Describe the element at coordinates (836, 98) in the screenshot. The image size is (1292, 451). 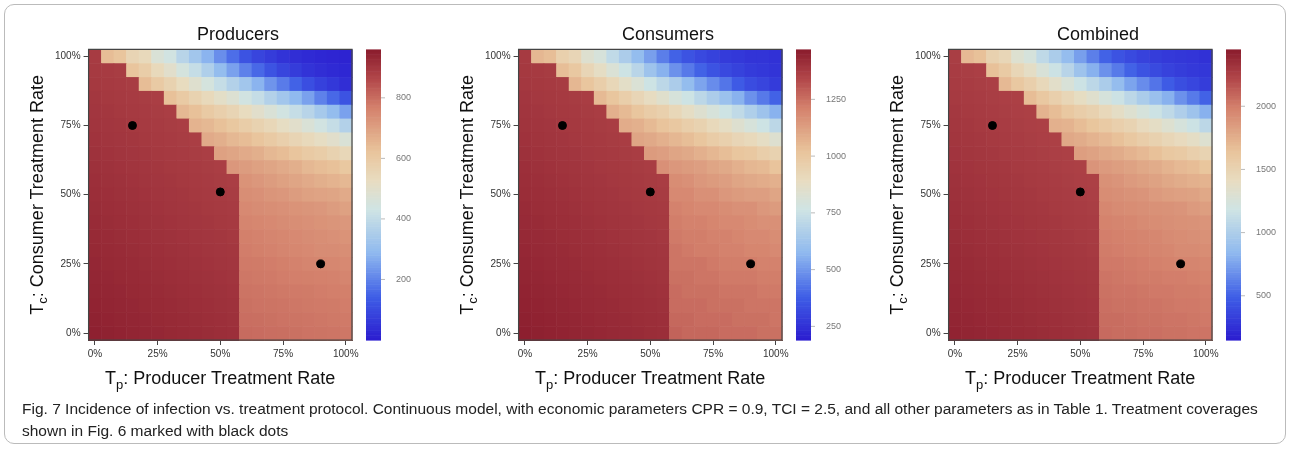
I see `color-bar-label: 1250` at that location.